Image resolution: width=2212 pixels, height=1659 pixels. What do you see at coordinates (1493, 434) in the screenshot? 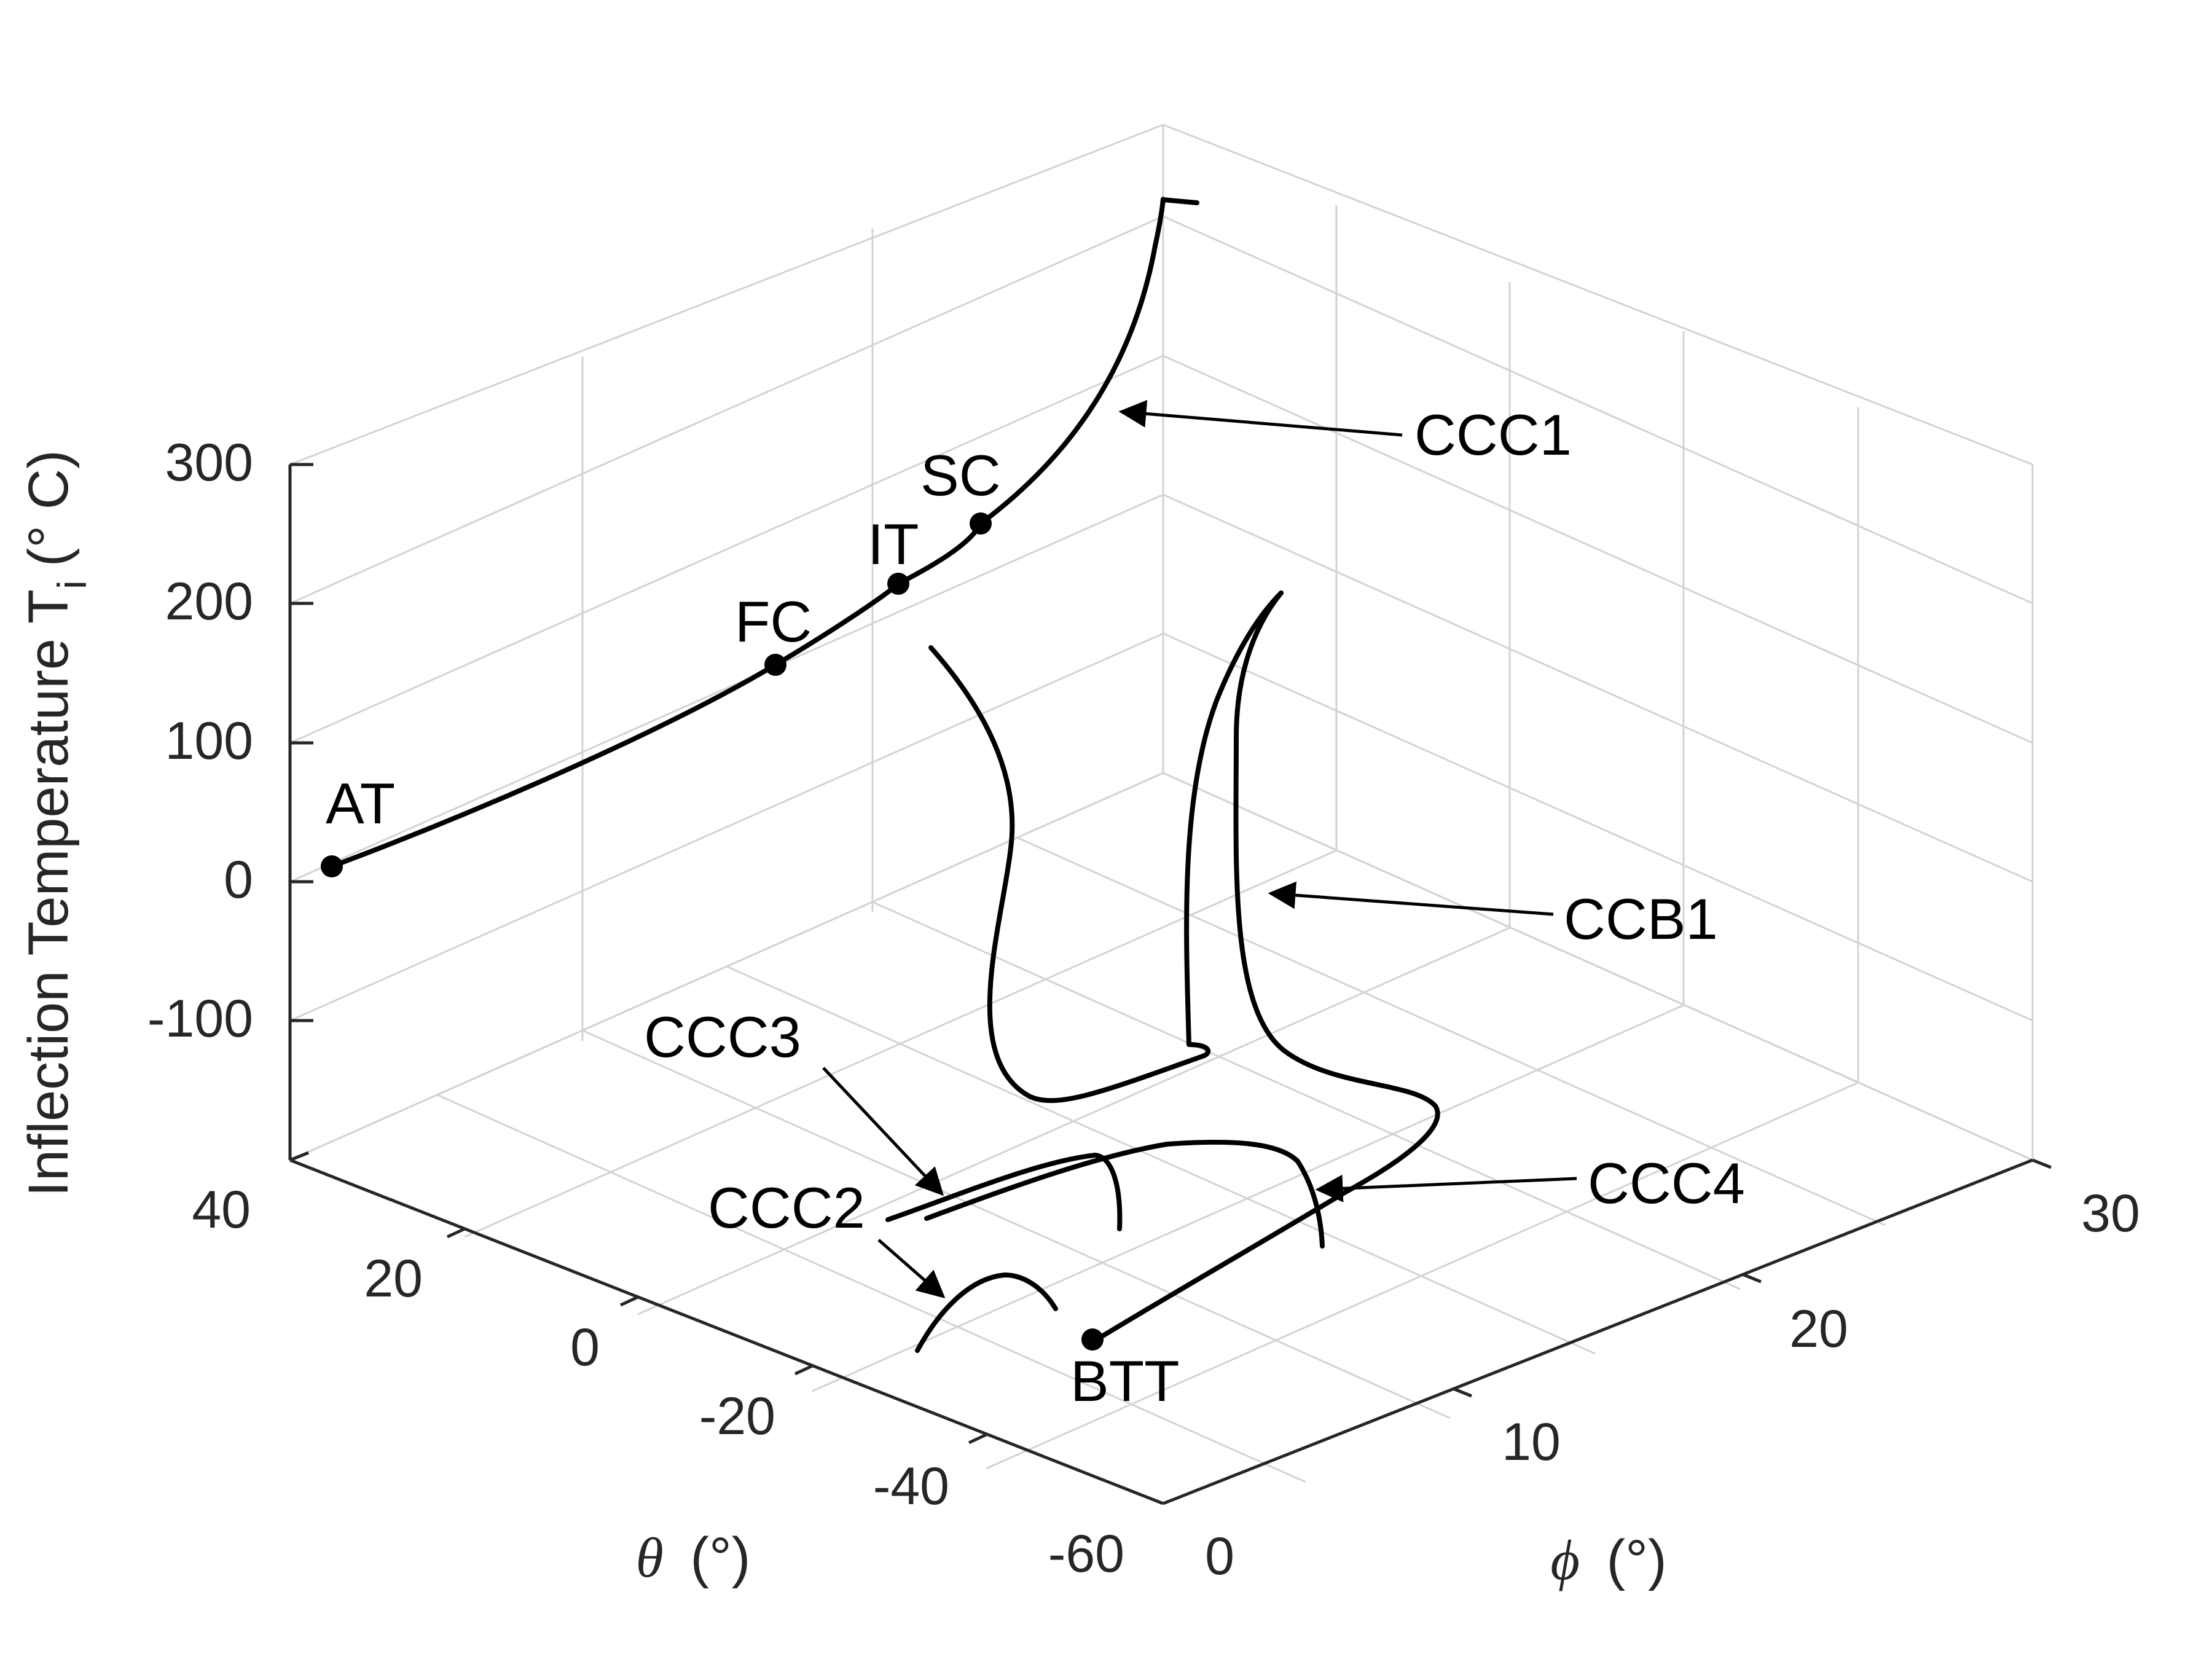
I see `series-label-ccc1: CCC1` at bounding box center [1493, 434].